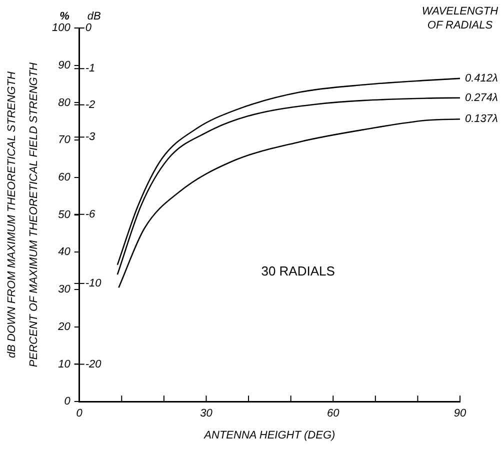 The image size is (504, 450). What do you see at coordinates (298, 270) in the screenshot?
I see `annotation: 30 RADIALS` at bounding box center [298, 270].